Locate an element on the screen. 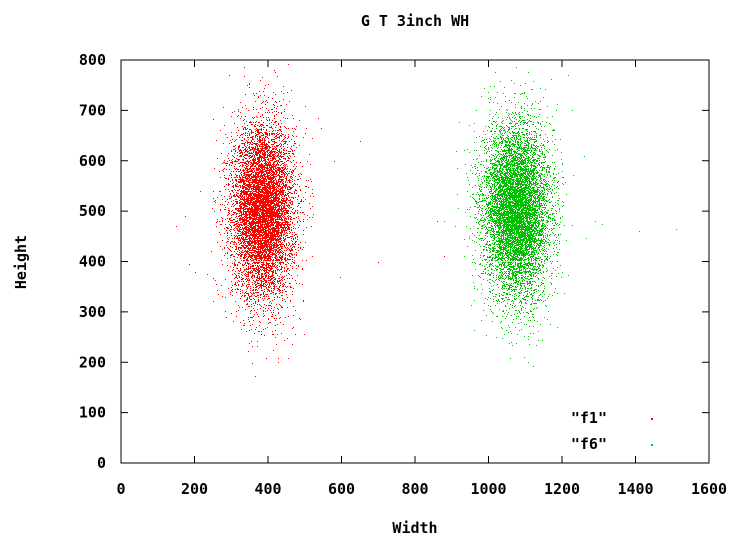 The width and height of the screenshot is (747, 543). y-tick-label: 800 is located at coordinates (92, 60).